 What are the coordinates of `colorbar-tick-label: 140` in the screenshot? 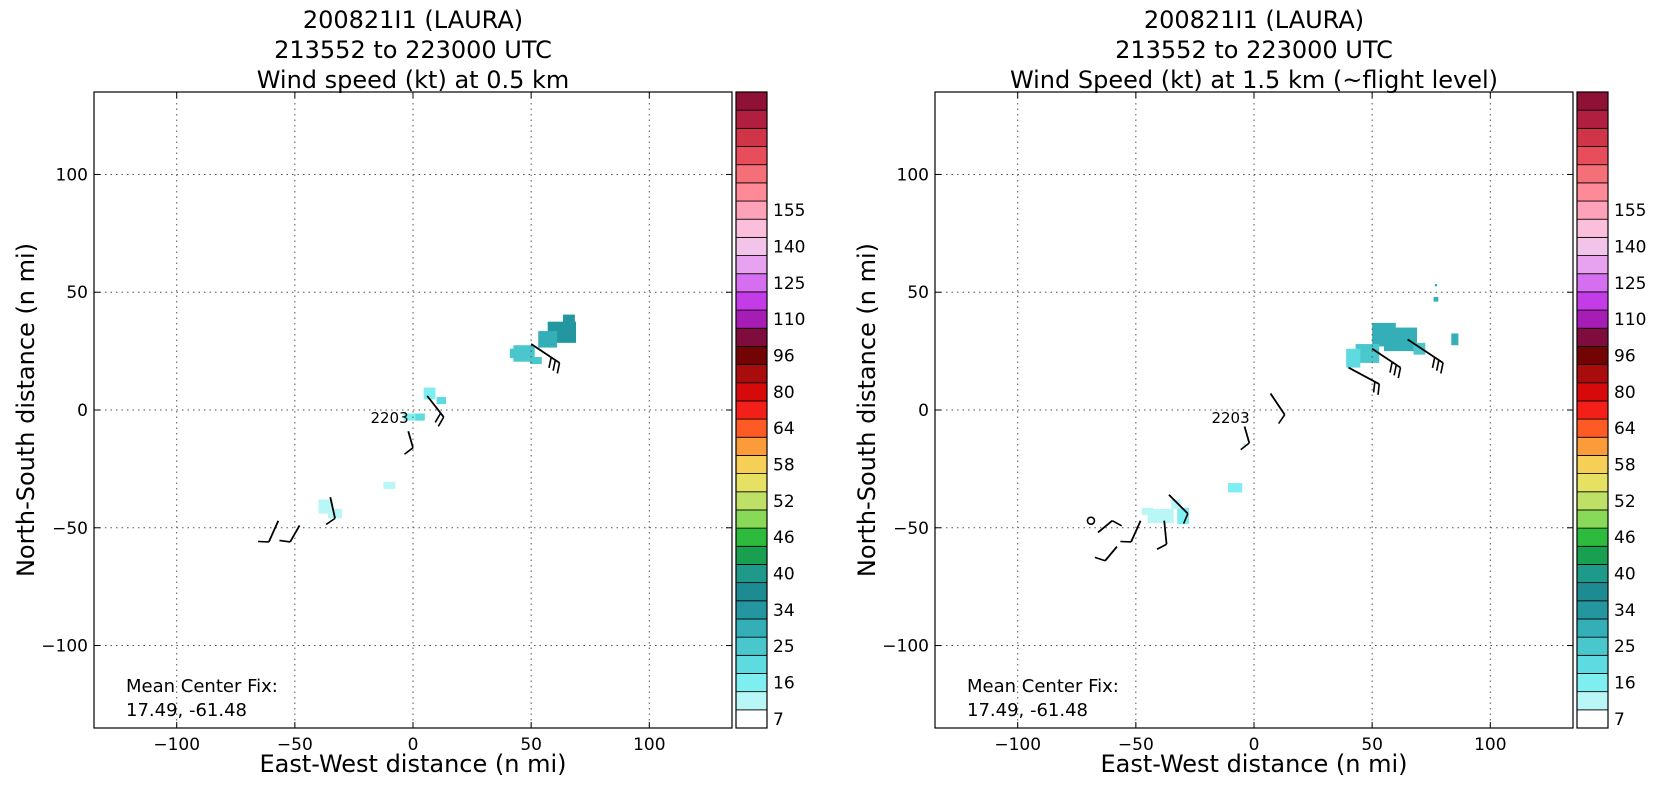 It's located at (1630, 247).